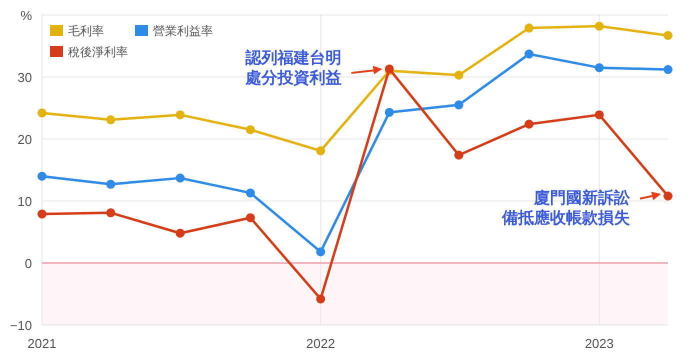  I want to click on annotation: 廈門國新訴訟備抵應收帳款損失, so click(566, 208).